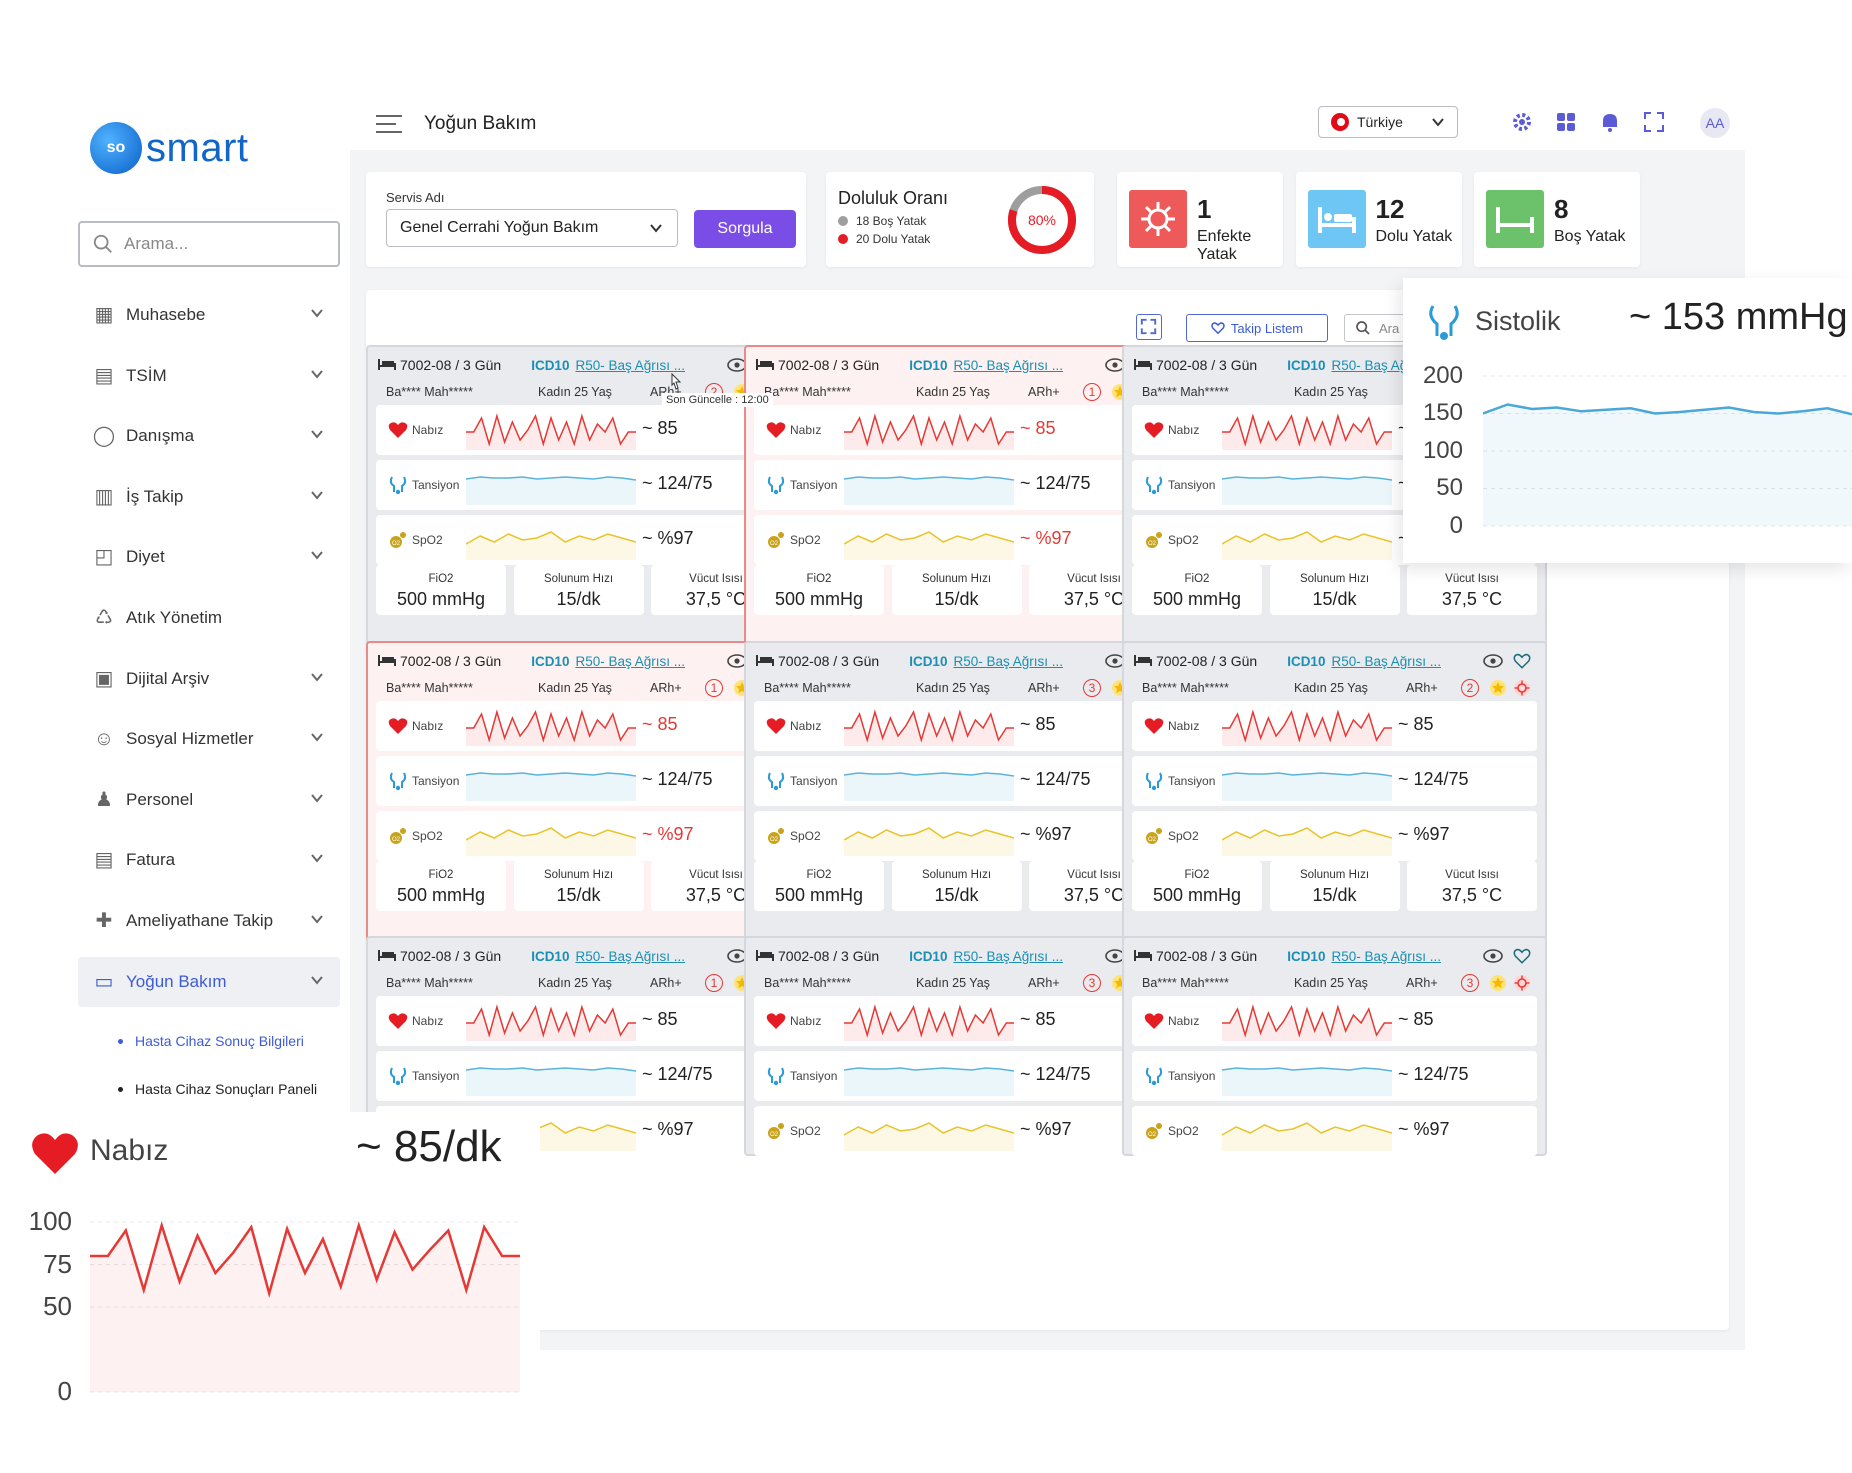 This screenshot has height=1473, width=1852. What do you see at coordinates (169, 148) in the screenshot?
I see `app-logo: so smart` at bounding box center [169, 148].